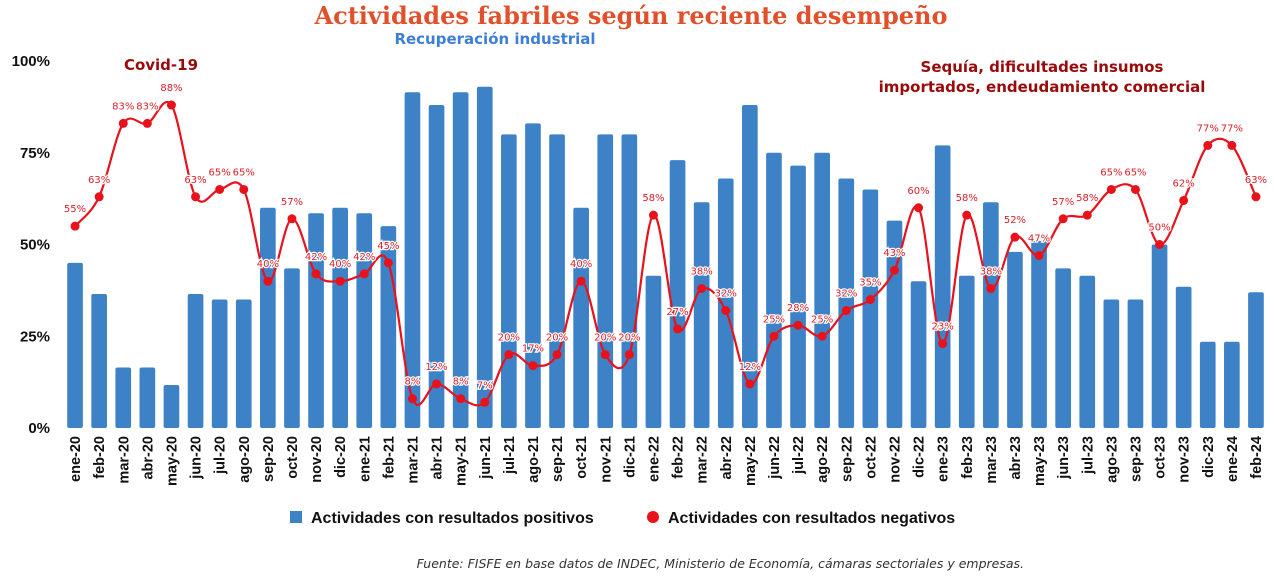 This screenshot has width=1274, height=580. I want to click on annotation-sequia-line1: Sequía, dificultades insumos, so click(1042, 67).